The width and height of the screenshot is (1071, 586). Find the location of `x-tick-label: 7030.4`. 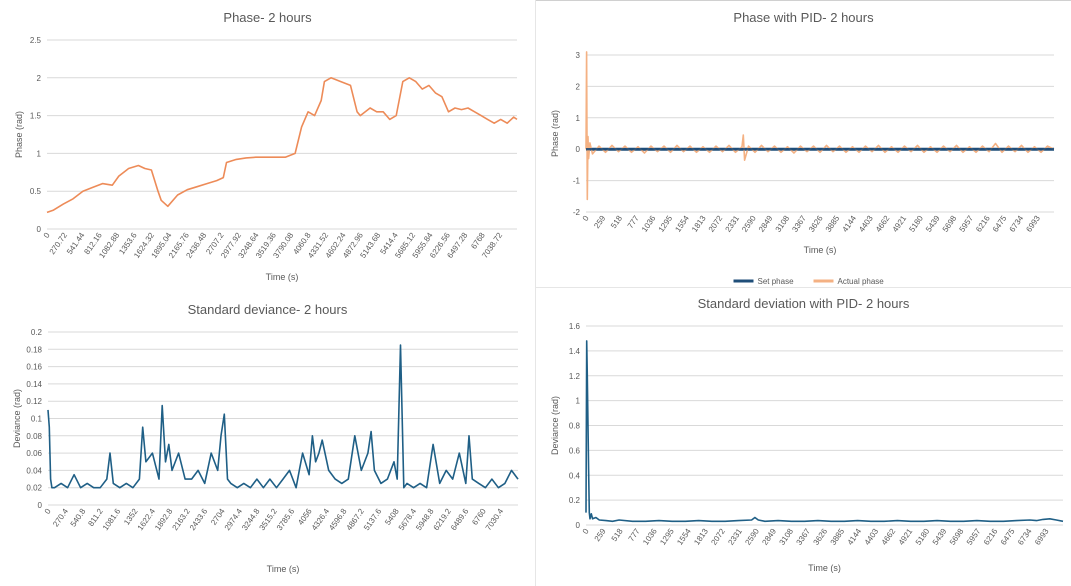

x-tick-label: 7030.4 is located at coordinates (495, 520).